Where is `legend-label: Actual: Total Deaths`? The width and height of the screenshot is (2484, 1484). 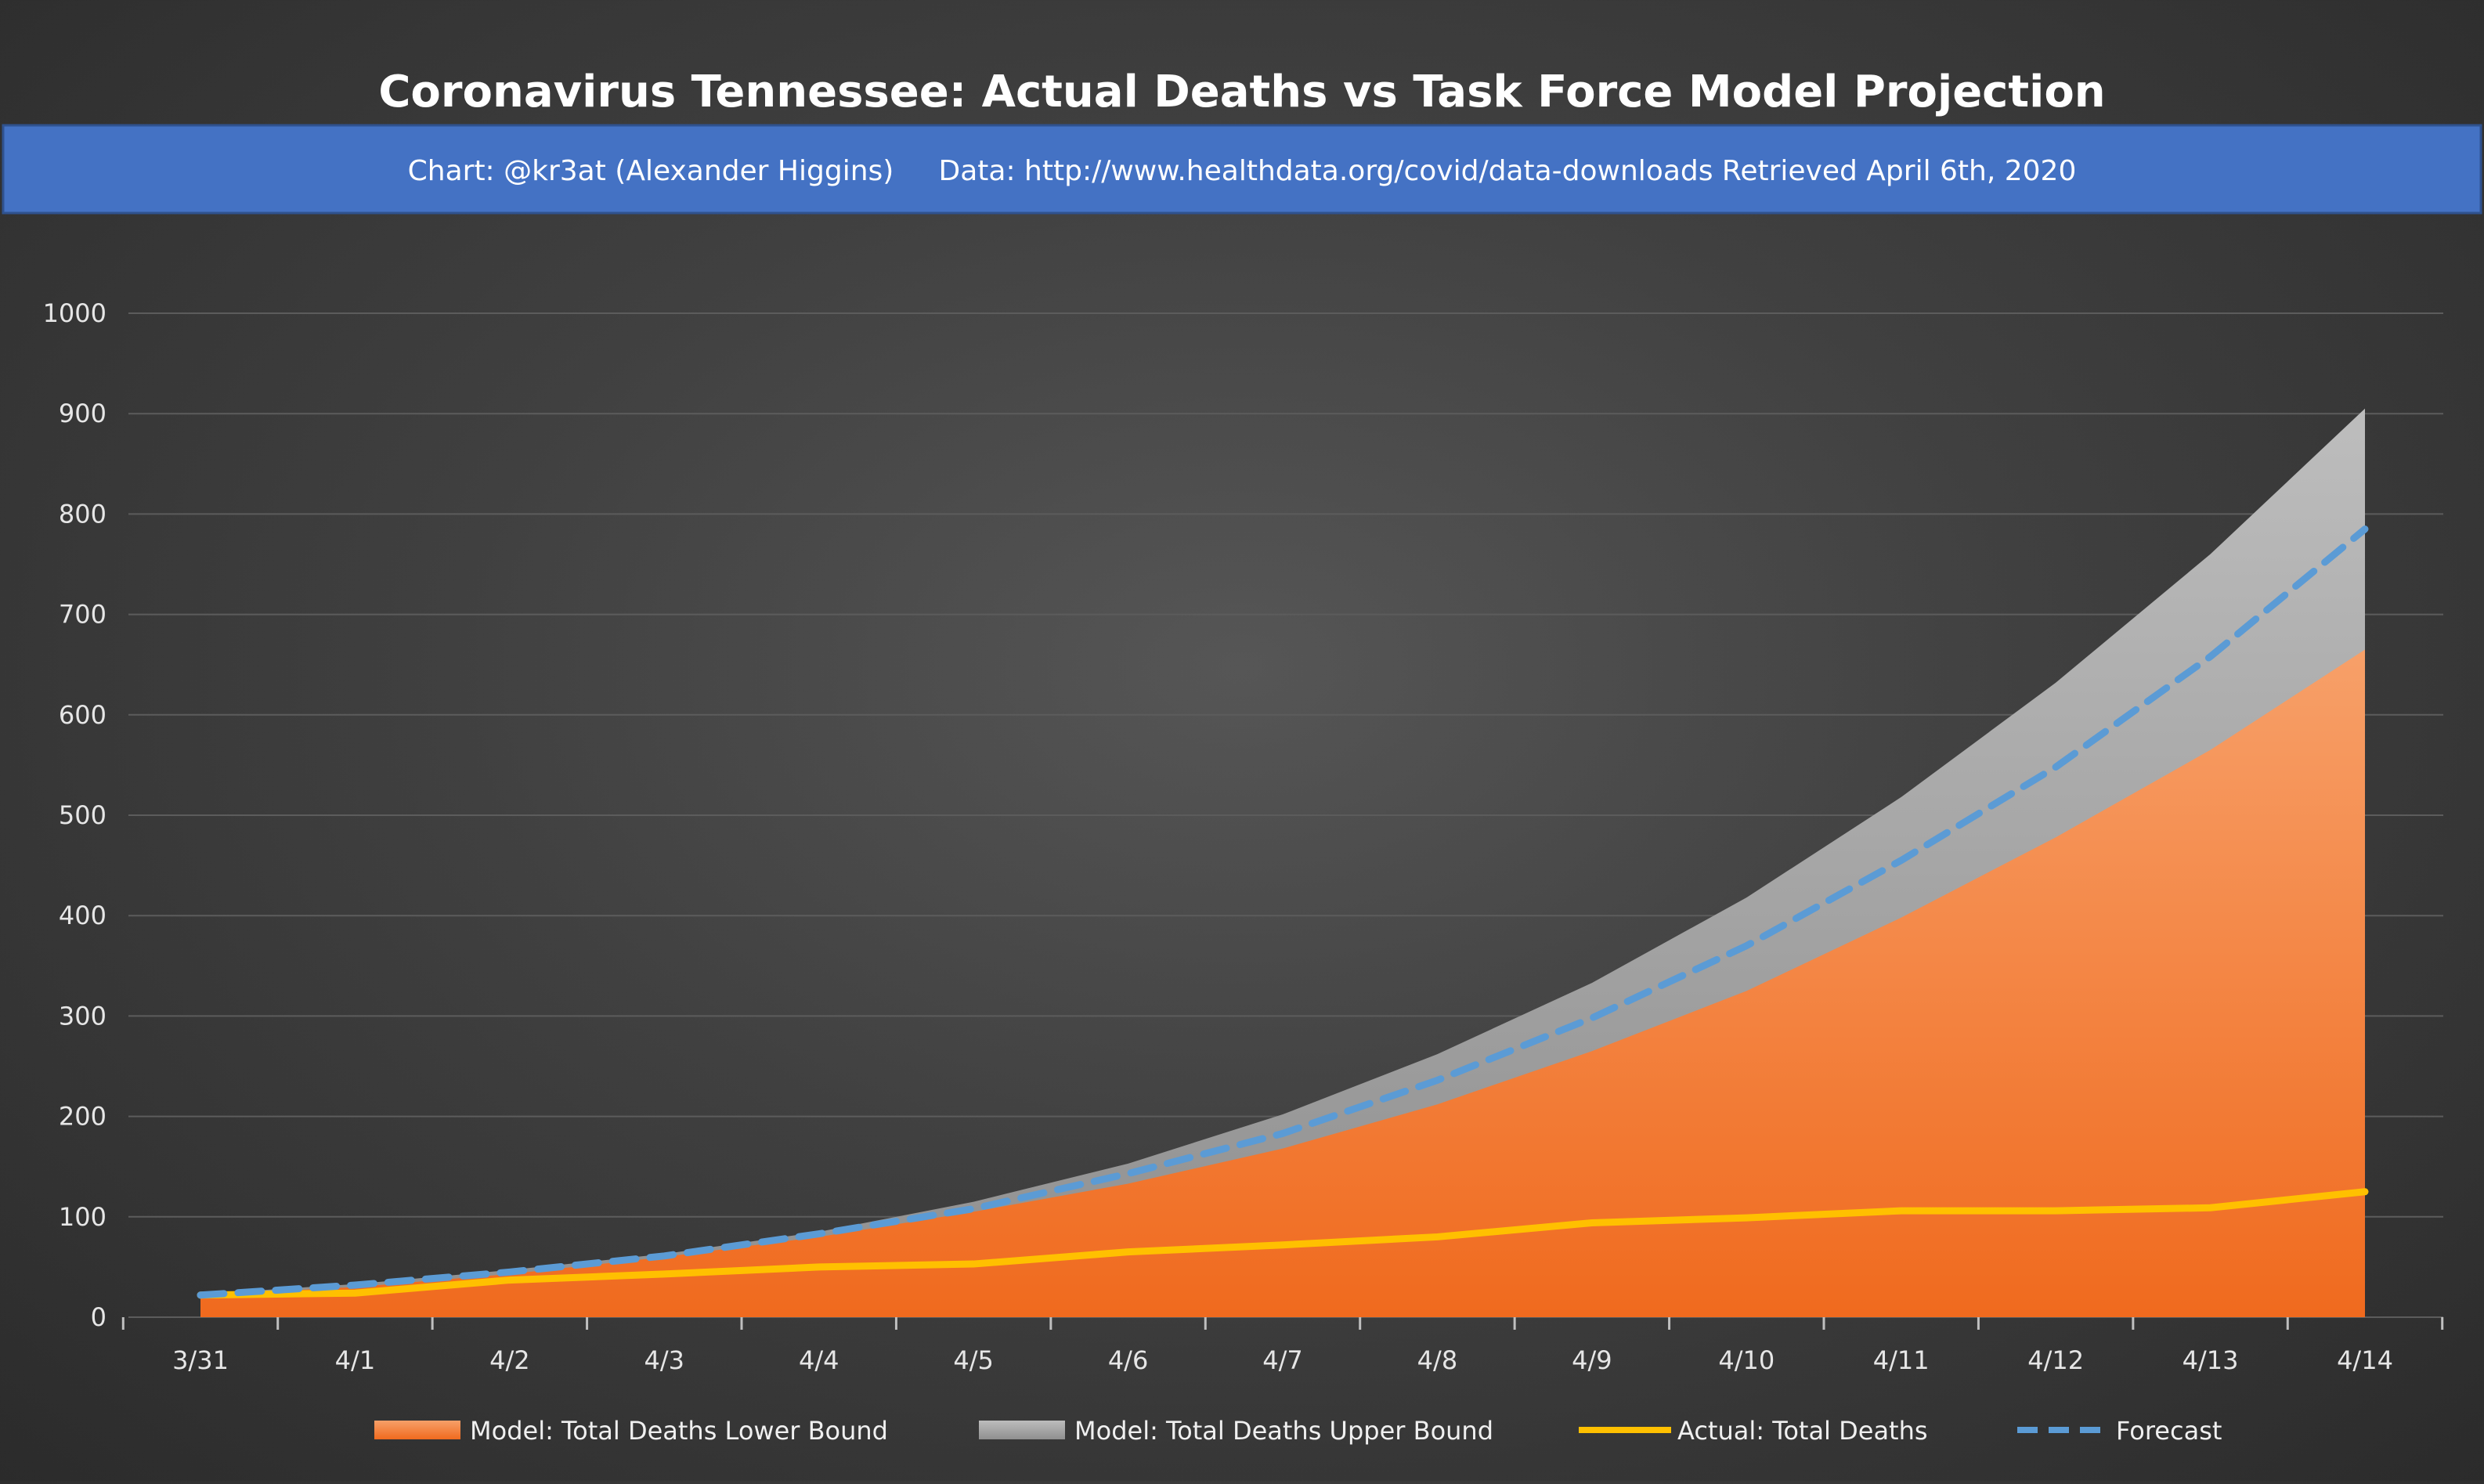
legend-label: Actual: Total Deaths is located at coordinates (1802, 1431).